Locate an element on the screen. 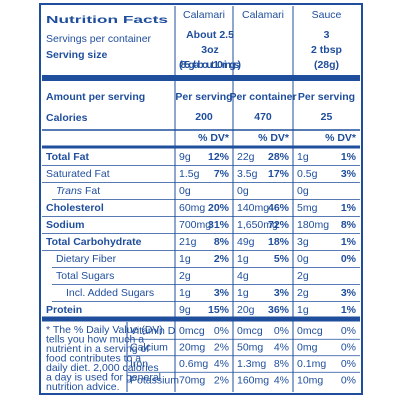 Image resolution: width=400 pixels, height=400 pixels. daily-value: 5% is located at coordinates (282, 259).